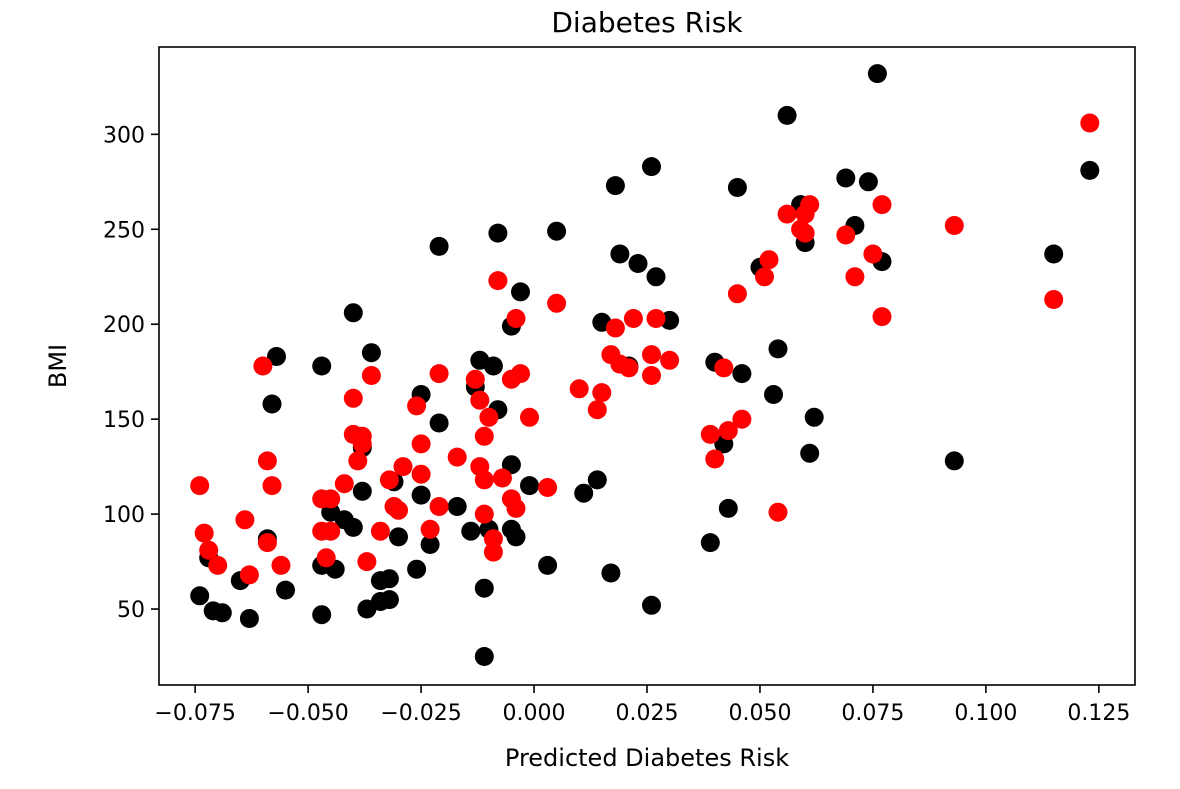 The width and height of the screenshot is (1180, 789). I want to click on x-tick-label-7: 0.100, so click(985, 713).